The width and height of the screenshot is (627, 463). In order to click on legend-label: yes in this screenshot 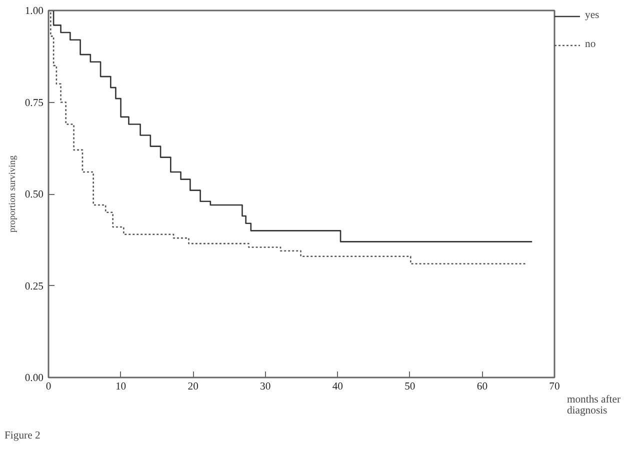, I will do `click(592, 15)`.